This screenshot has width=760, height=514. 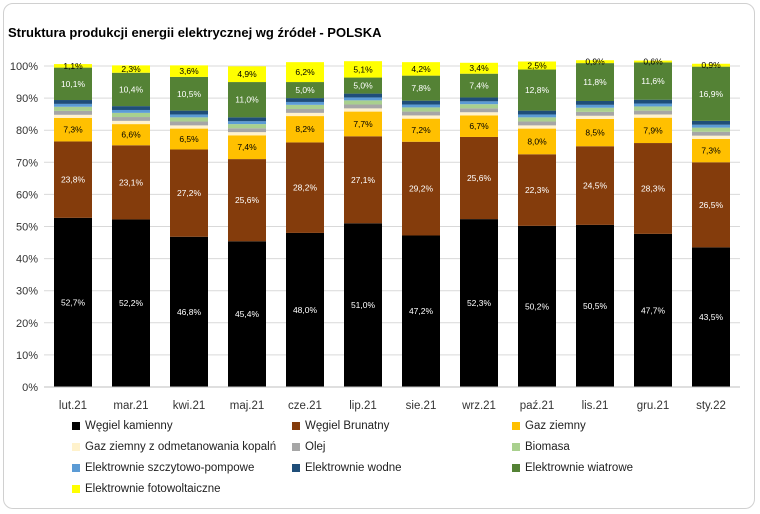 What do you see at coordinates (247, 314) in the screenshot?
I see `data-label: 45,4%` at bounding box center [247, 314].